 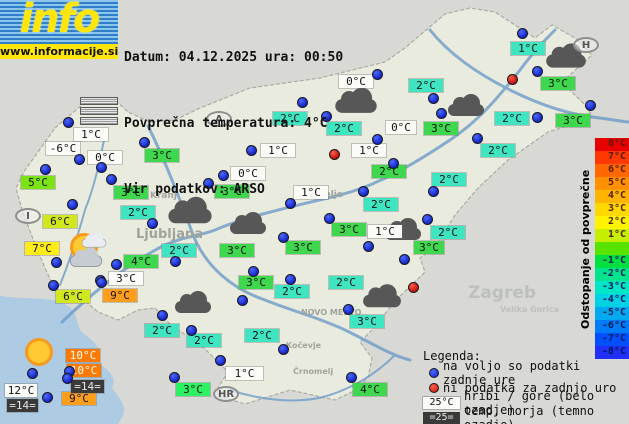 I want to click on red-dot-icon, so click(x=434, y=388).